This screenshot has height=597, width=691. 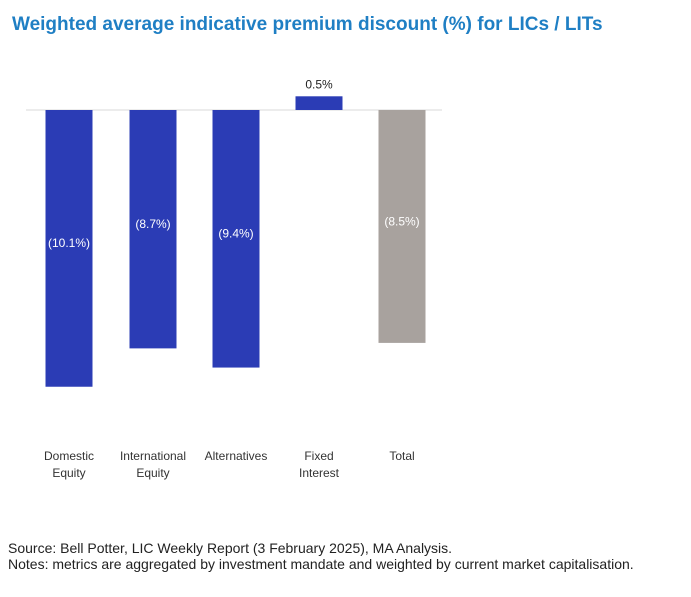 I want to click on category-label-3-1: Interest, so click(x=319, y=473).